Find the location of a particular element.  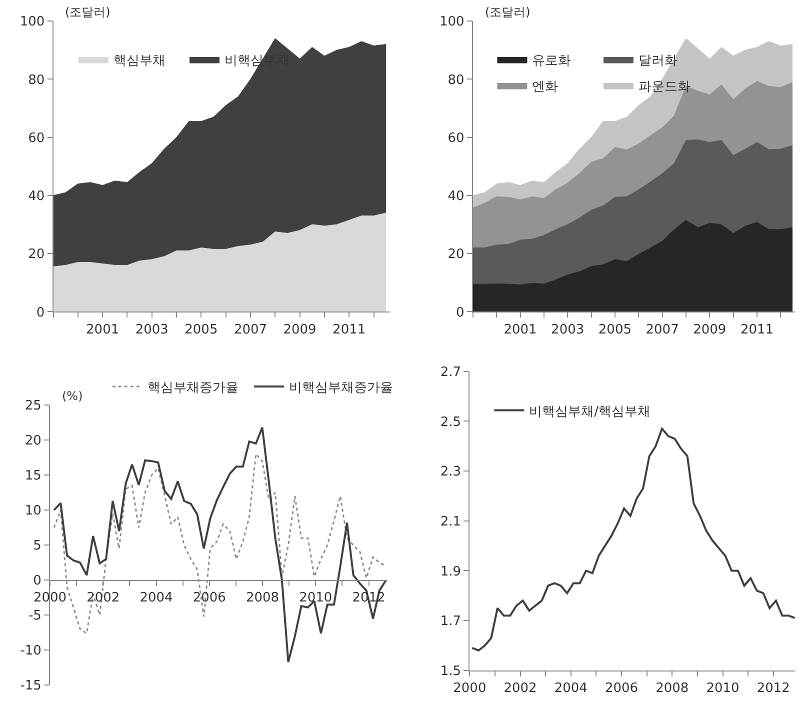

y-tick-label: 5 is located at coordinates (37, 546).